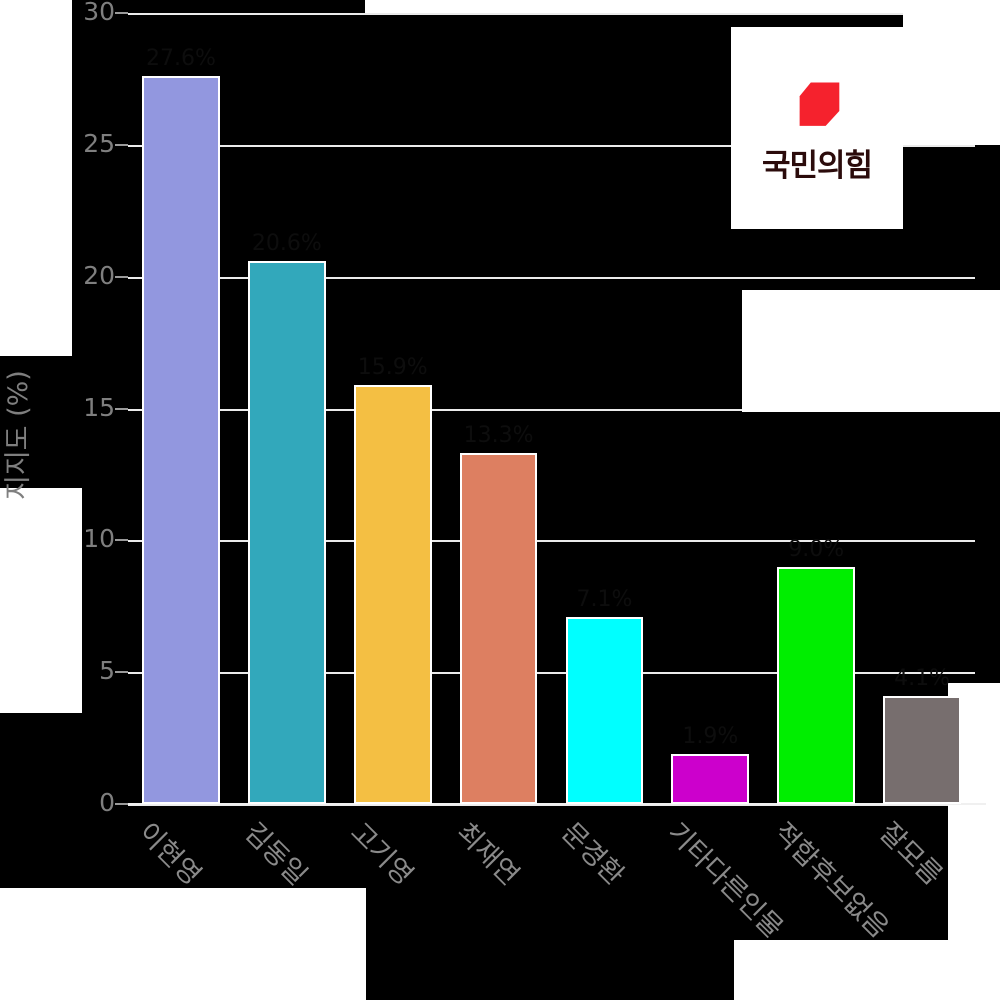  I want to click on party-logo-mark, so click(819, 103).